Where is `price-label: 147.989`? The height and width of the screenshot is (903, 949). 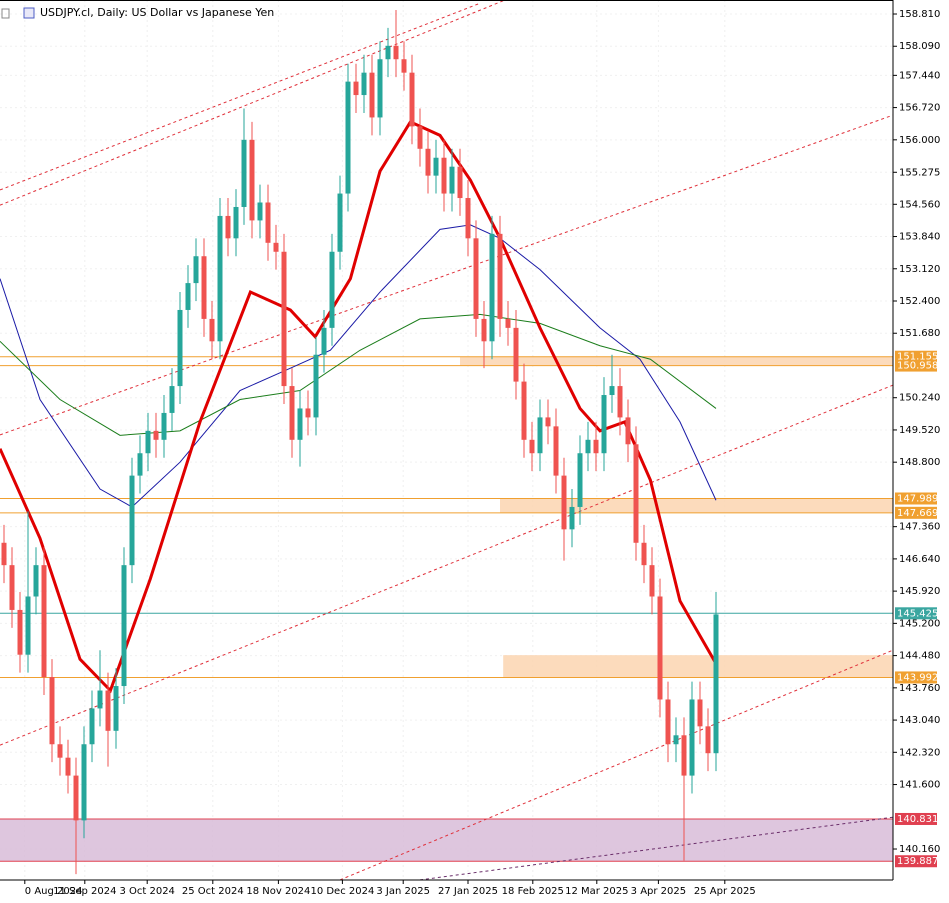
price-label: 147.989 is located at coordinates (917, 498).